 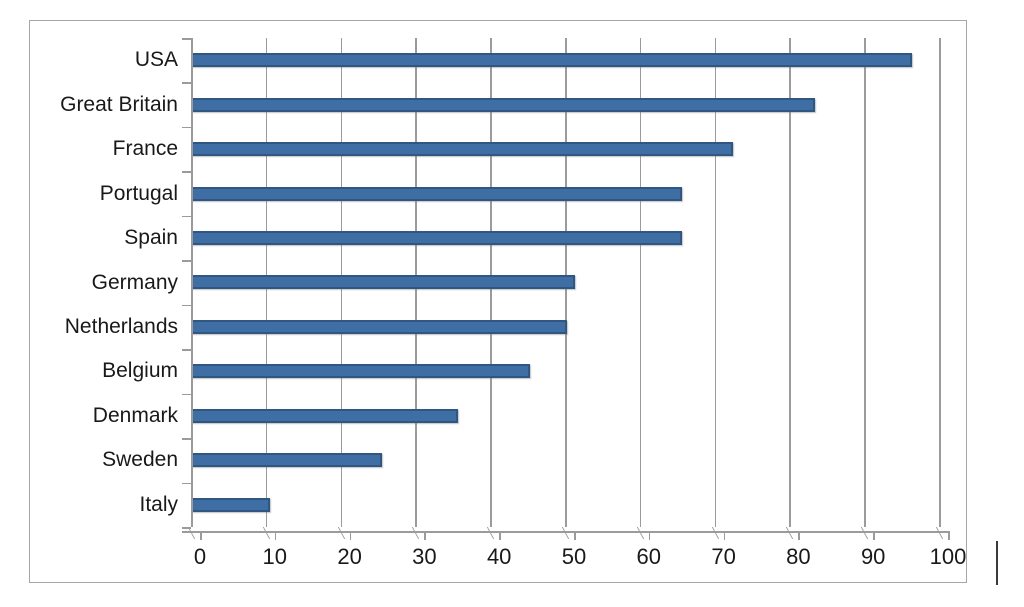 I want to click on bar-germany, so click(x=383, y=282).